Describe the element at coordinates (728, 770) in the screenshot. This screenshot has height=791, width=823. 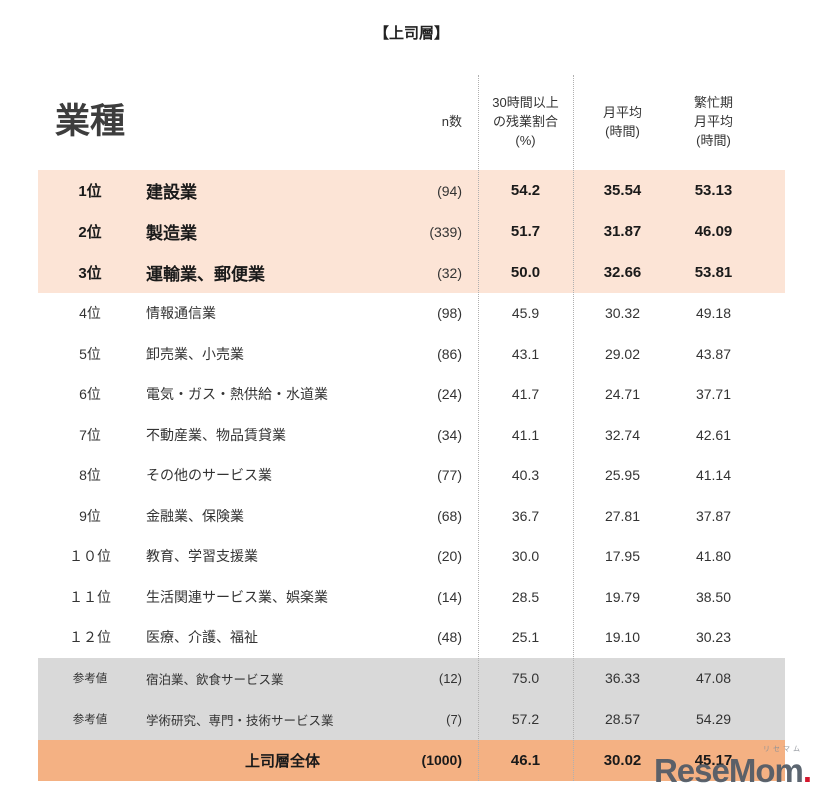
I see `watermark-logo-text: ReseMom` at that location.